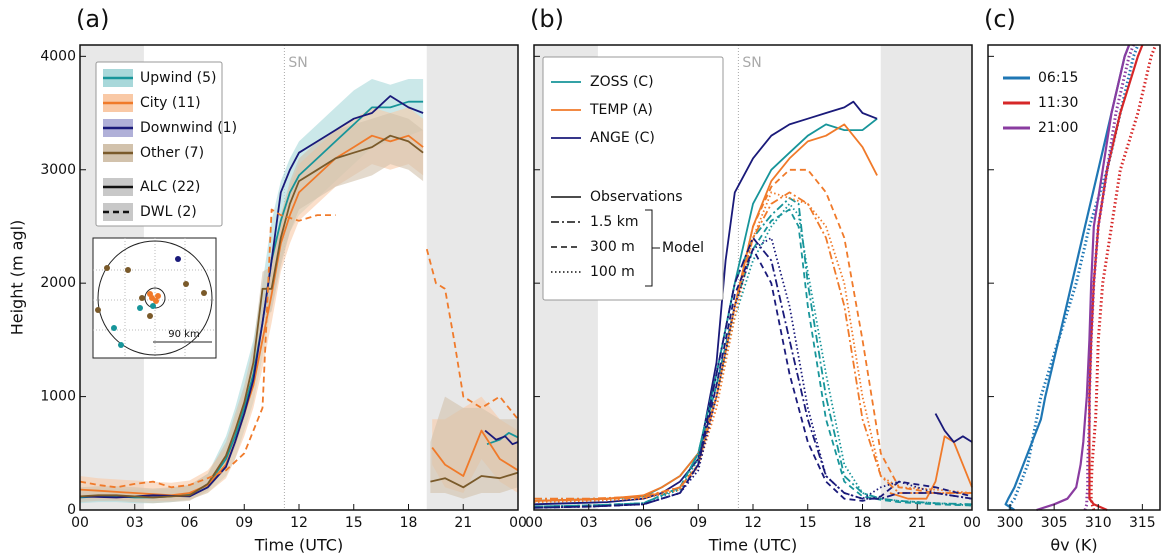 Image resolution: width=1161 pixels, height=559 pixels. What do you see at coordinates (183, 334) in the screenshot?
I see `inset-scale-label: 90 km` at bounding box center [183, 334].